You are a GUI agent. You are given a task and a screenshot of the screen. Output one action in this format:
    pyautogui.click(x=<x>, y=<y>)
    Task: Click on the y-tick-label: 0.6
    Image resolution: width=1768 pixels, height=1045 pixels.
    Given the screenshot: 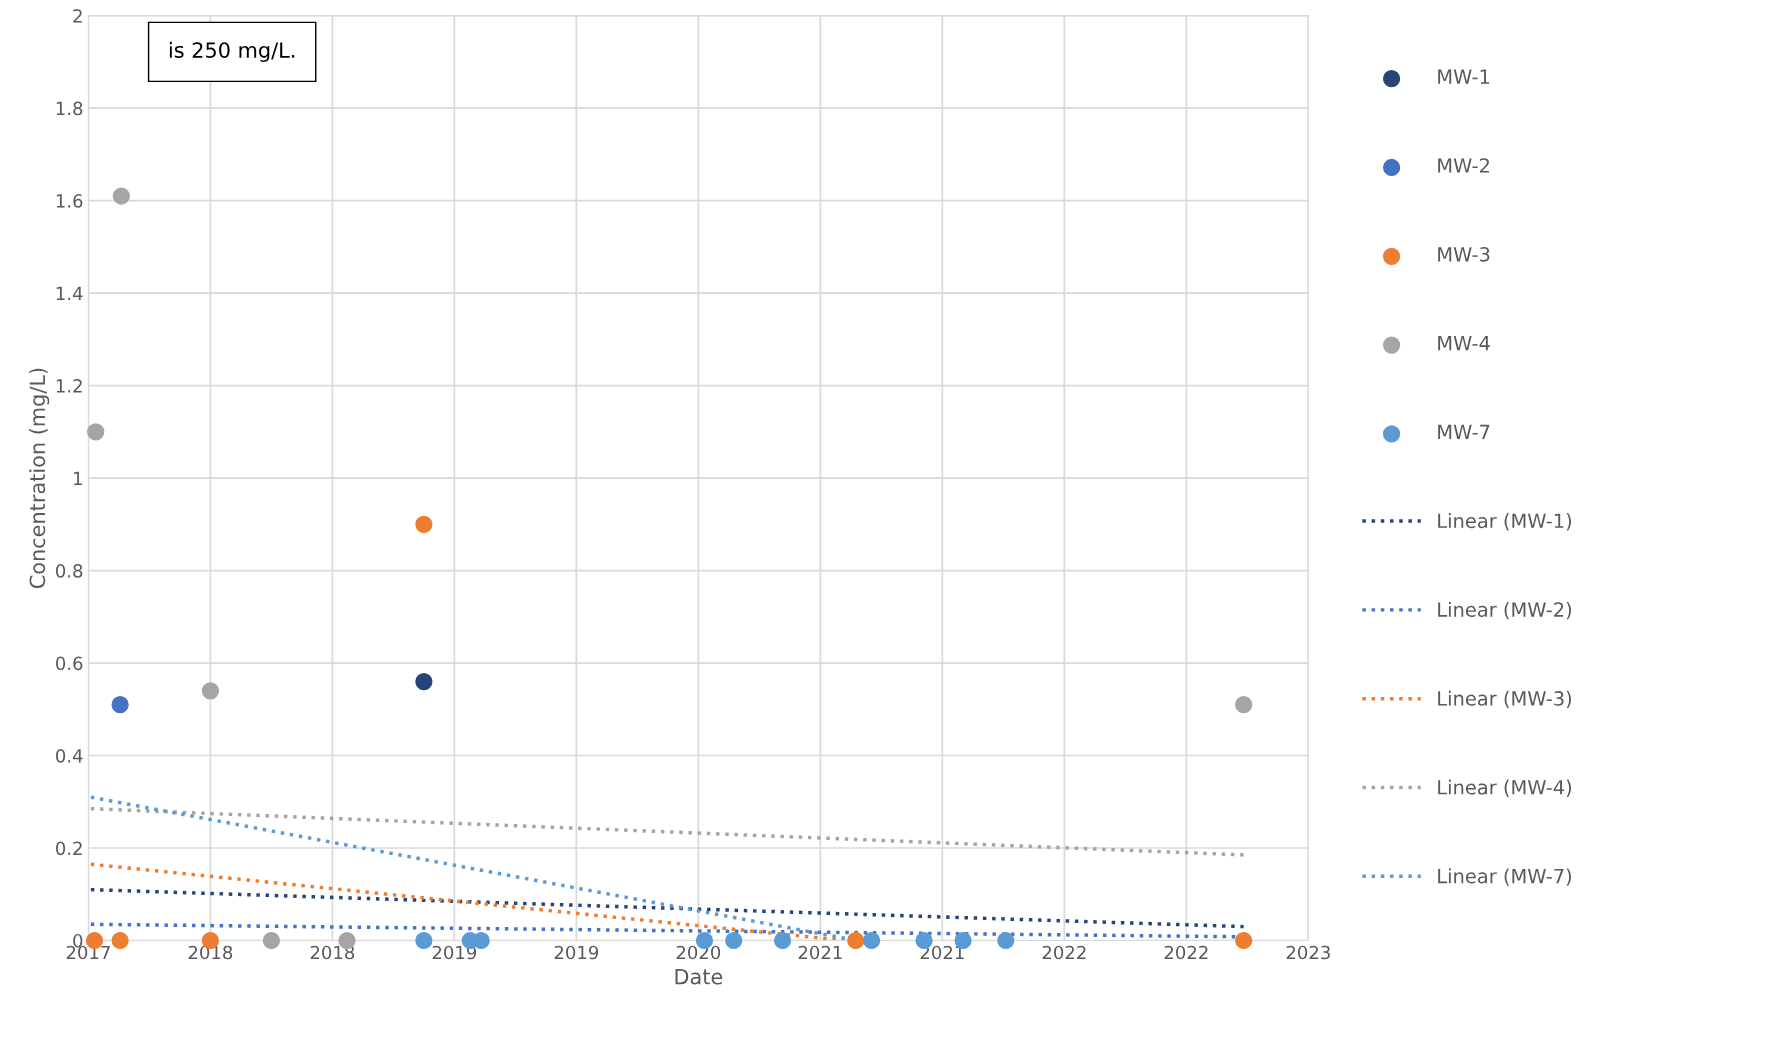 What is the action you would take?
    pyautogui.click(x=69, y=663)
    